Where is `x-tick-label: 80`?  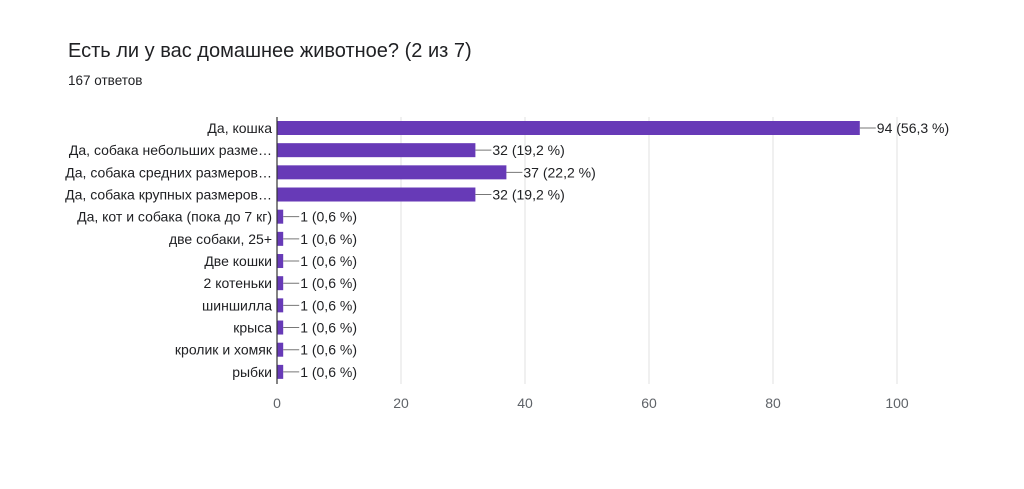 x-tick-label: 80 is located at coordinates (773, 403).